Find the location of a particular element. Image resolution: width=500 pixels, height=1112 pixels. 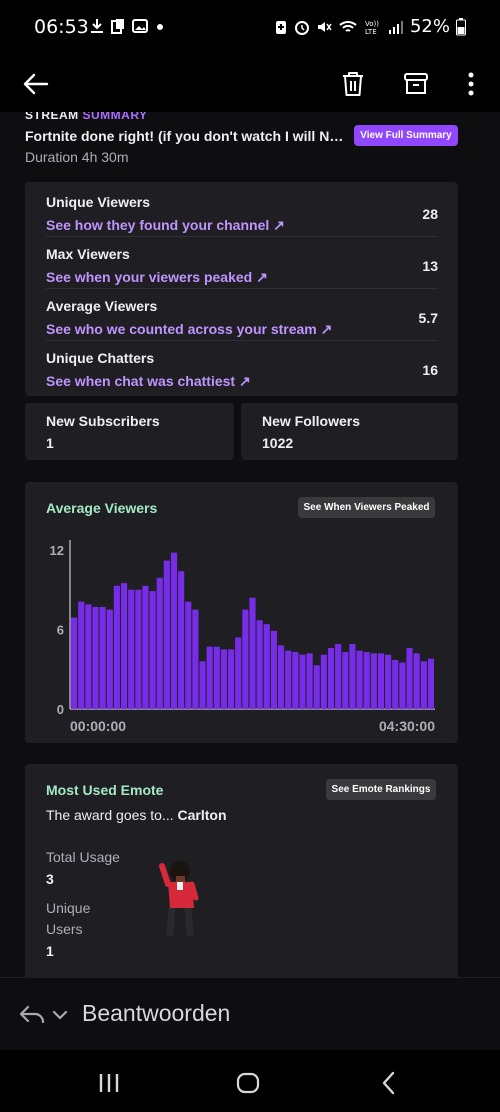

stat-label: Unique Viewers is located at coordinates (98, 202).